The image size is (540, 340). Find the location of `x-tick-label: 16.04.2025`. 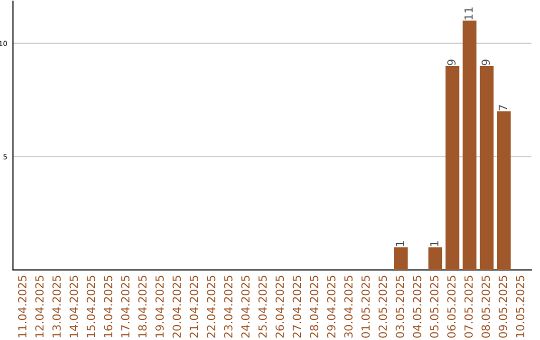

x-tick-label: 16.04.2025 is located at coordinates (108, 307).